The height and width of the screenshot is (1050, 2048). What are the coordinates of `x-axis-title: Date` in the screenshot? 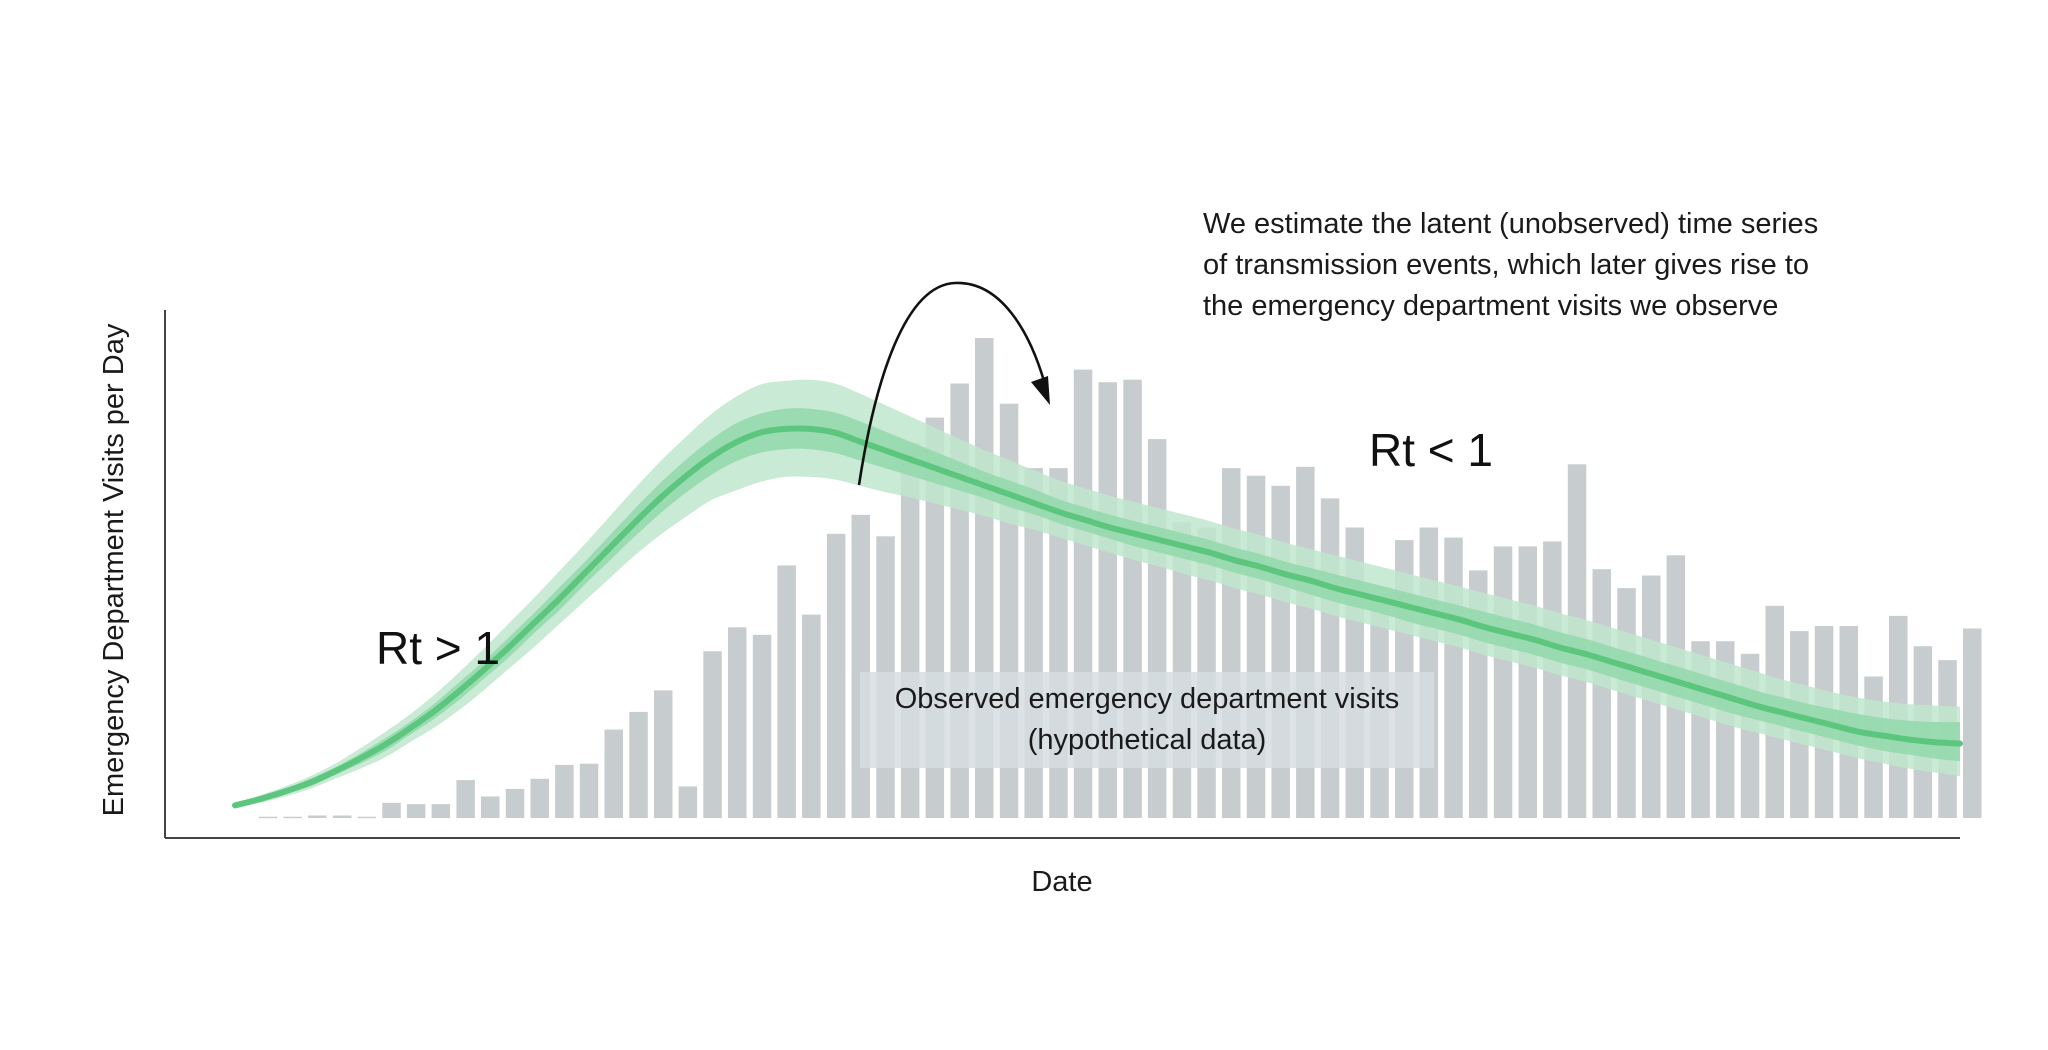 It's located at (1061, 882).